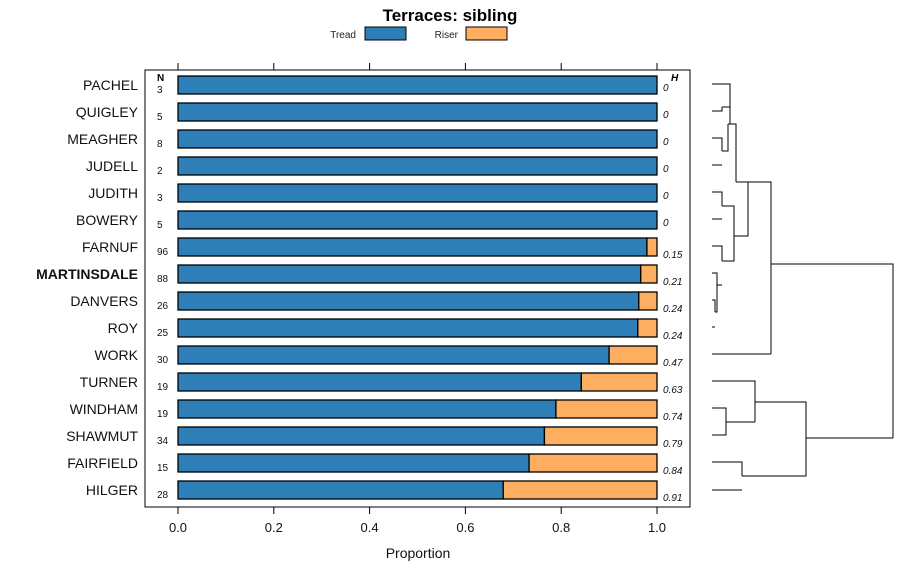  I want to click on h-value: 0.84, so click(673, 471).